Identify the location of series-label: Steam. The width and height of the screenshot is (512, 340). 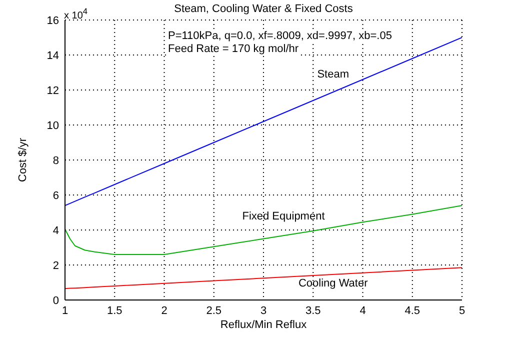
(333, 74).